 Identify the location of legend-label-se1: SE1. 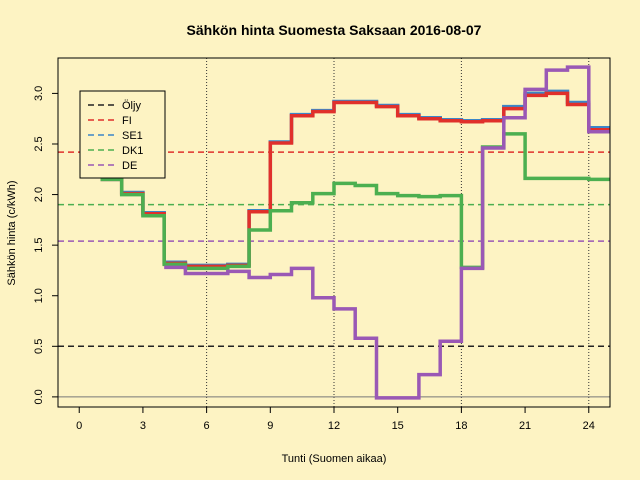
(132, 136).